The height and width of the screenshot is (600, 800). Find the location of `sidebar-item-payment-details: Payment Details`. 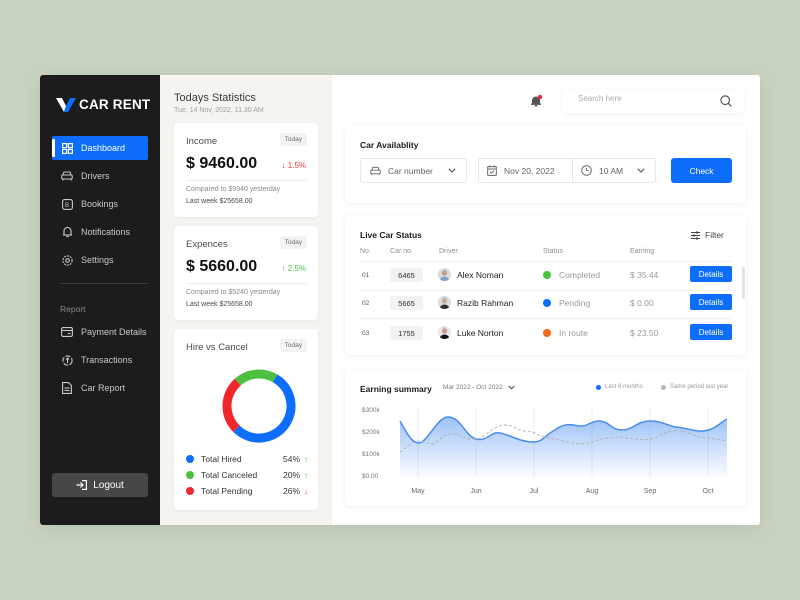

sidebar-item-payment-details: Payment Details is located at coordinates (100, 332).